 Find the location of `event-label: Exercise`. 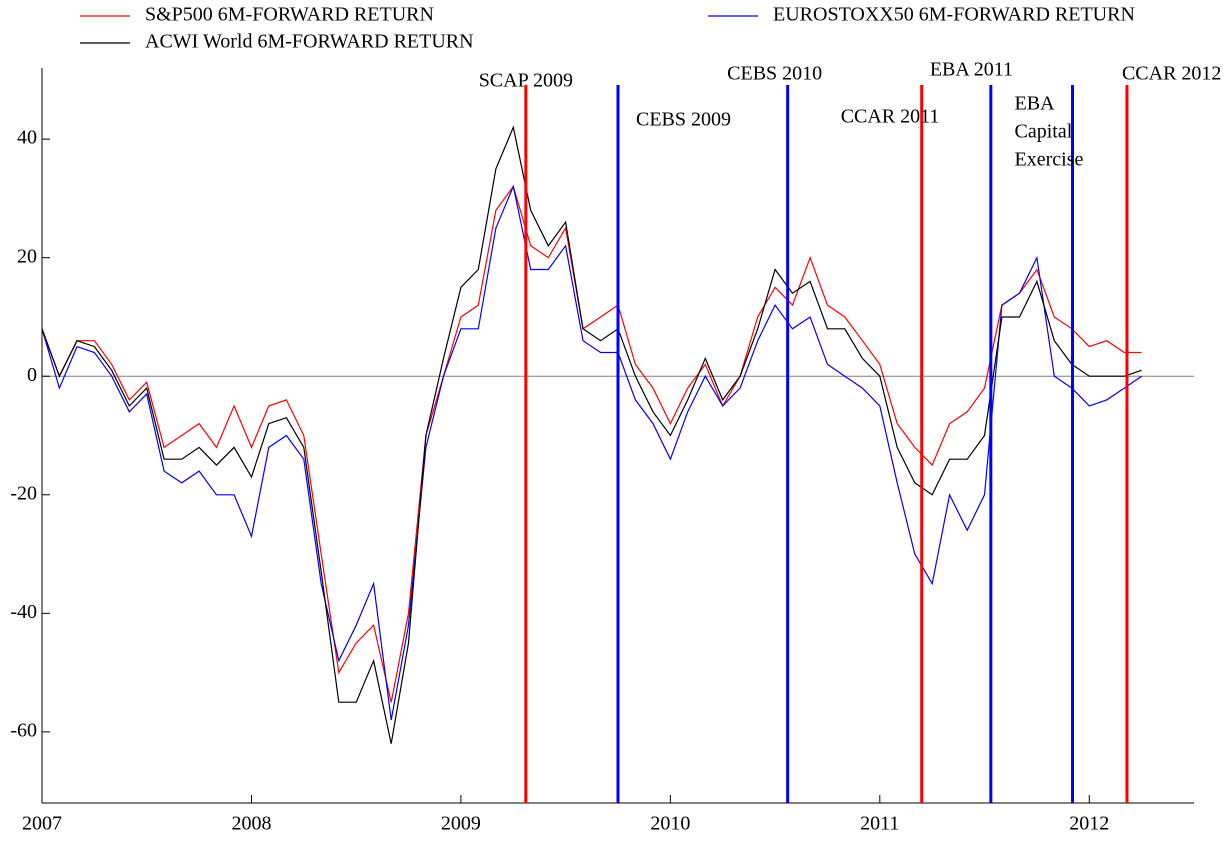

event-label: Exercise is located at coordinates (1049, 160).